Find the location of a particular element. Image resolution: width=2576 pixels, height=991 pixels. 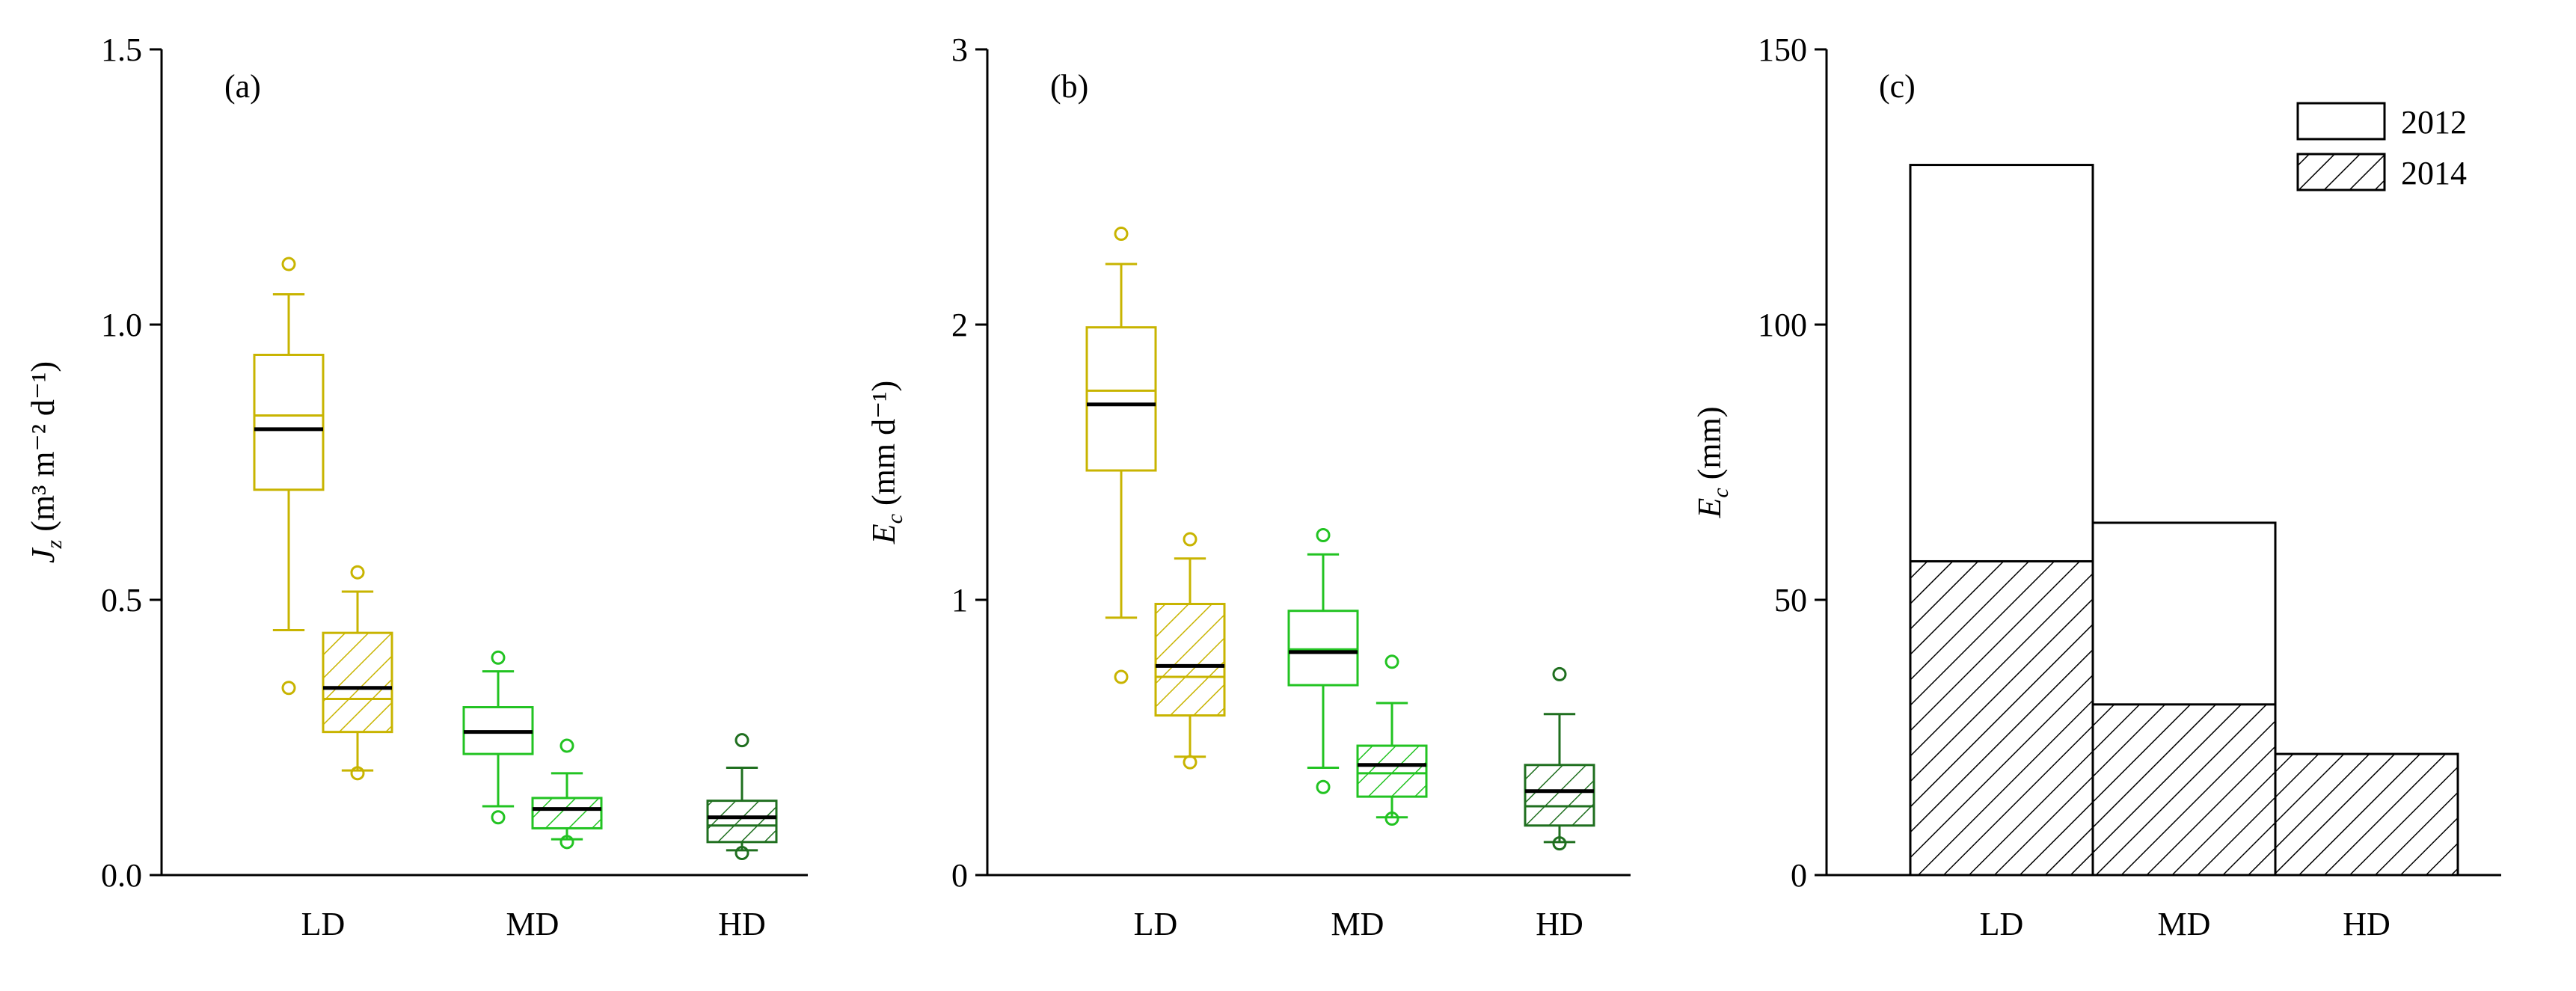

y-tick-label: 1.0 is located at coordinates (121, 325).